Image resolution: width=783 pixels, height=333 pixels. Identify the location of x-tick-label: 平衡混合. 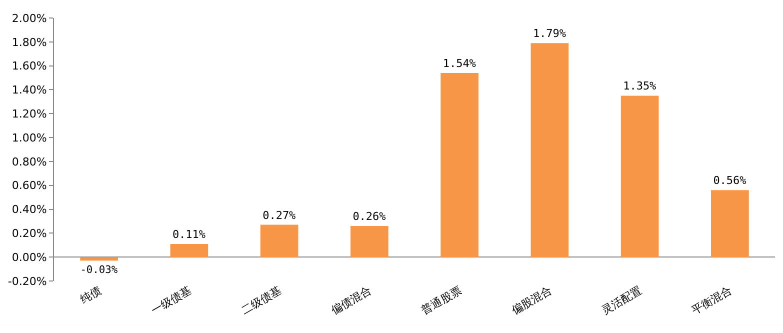
(712, 300).